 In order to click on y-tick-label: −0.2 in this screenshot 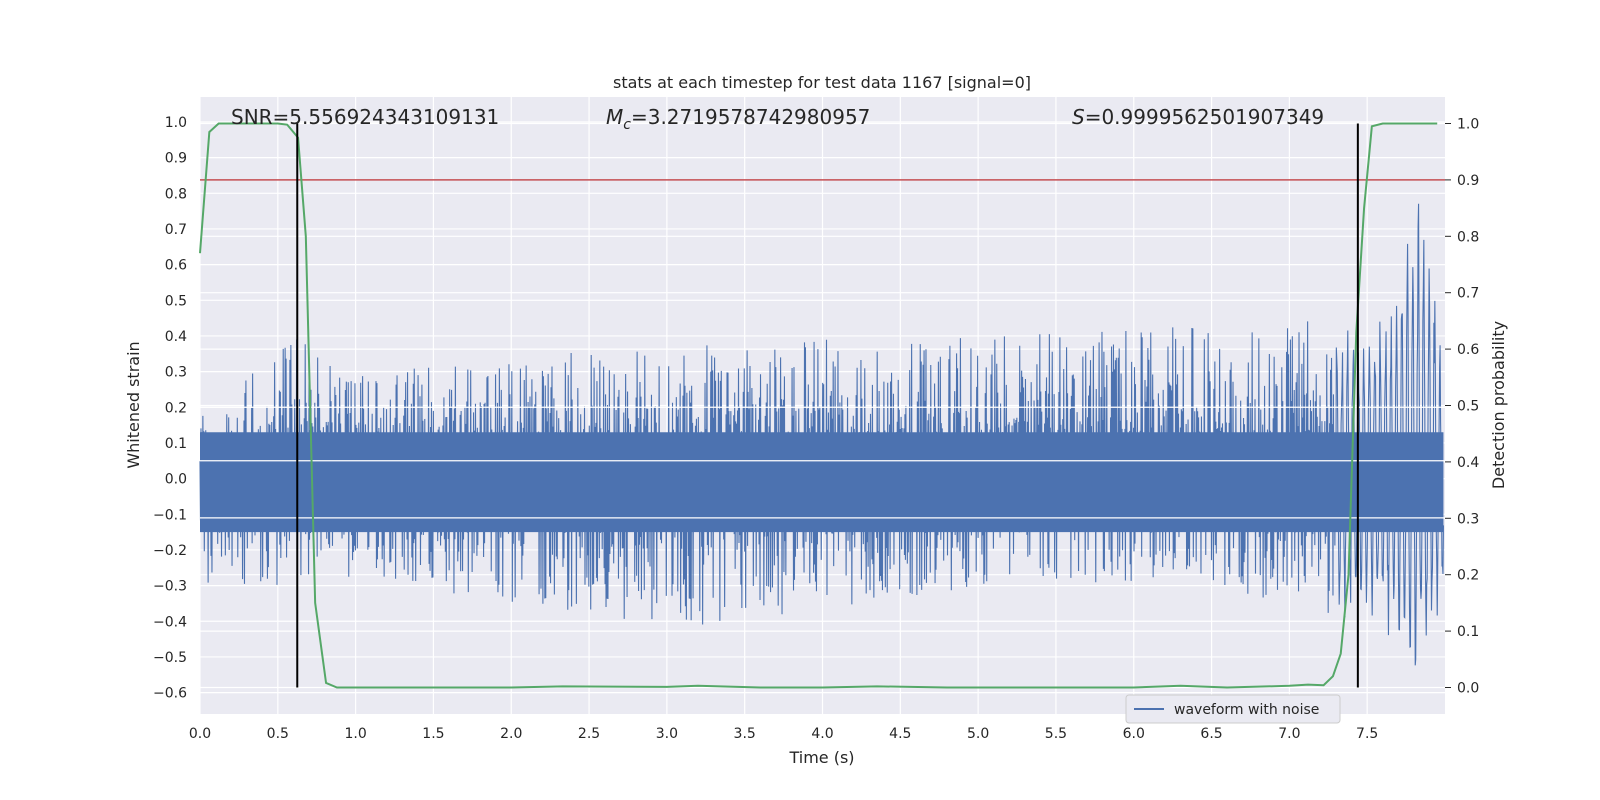, I will do `click(170, 551)`.